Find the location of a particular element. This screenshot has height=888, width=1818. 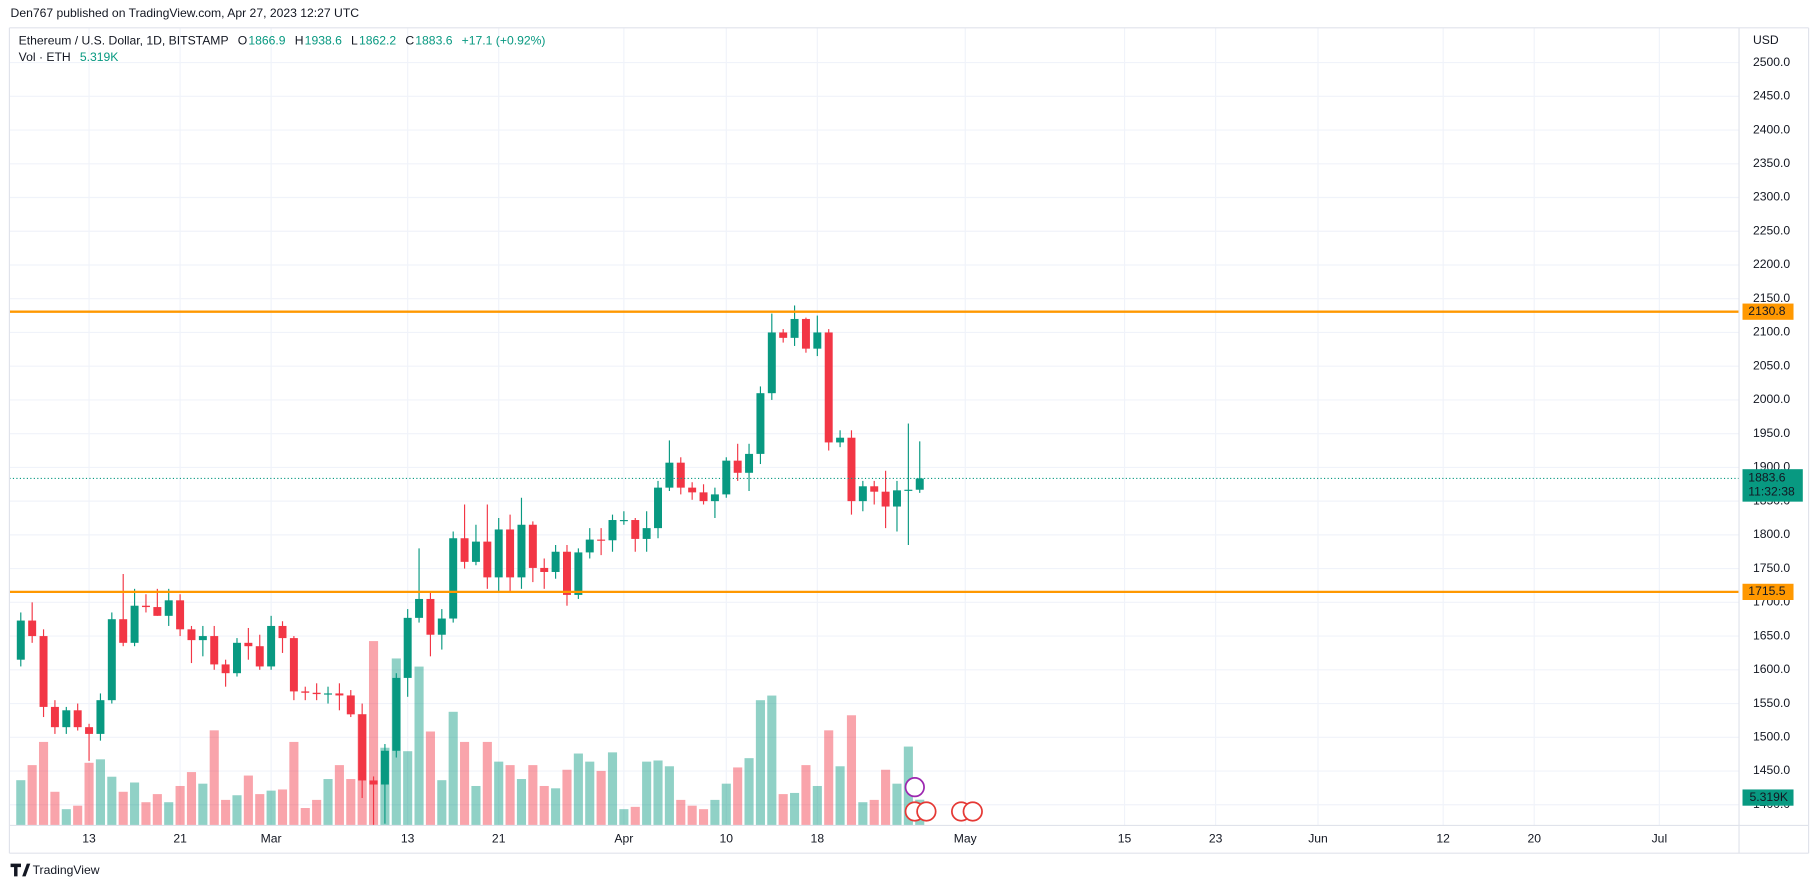

legend-low: 1862.2 is located at coordinates (377, 41).